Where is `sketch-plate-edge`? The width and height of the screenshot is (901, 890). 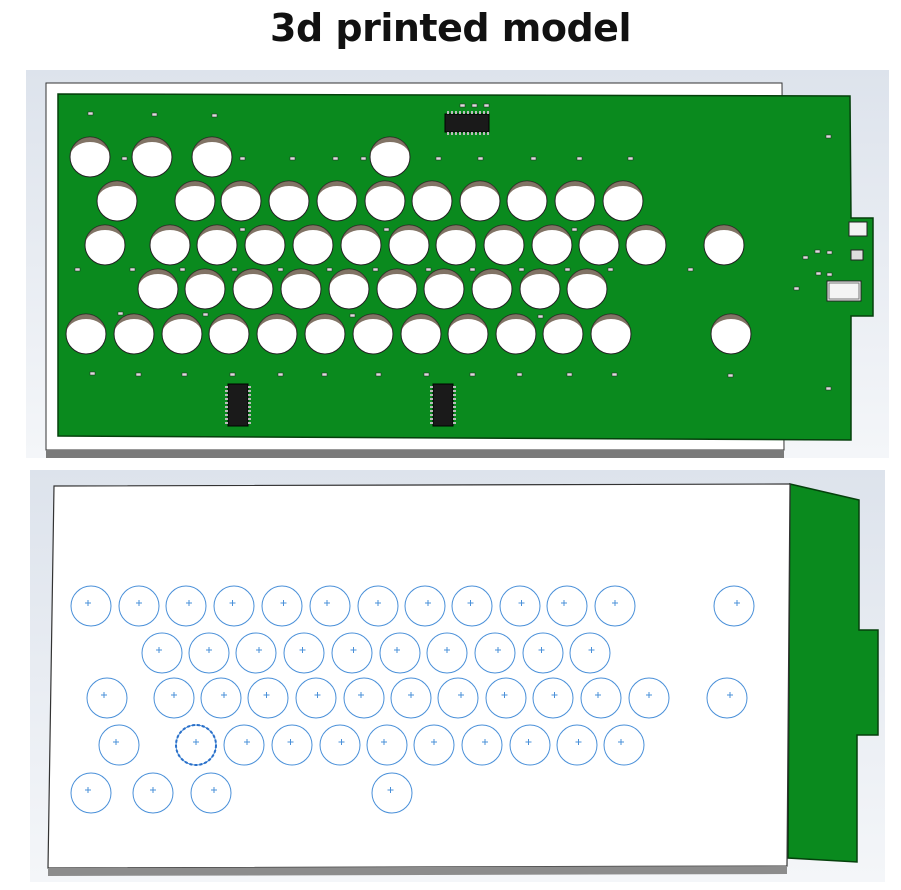 sketch-plate-edge is located at coordinates (417, 871).